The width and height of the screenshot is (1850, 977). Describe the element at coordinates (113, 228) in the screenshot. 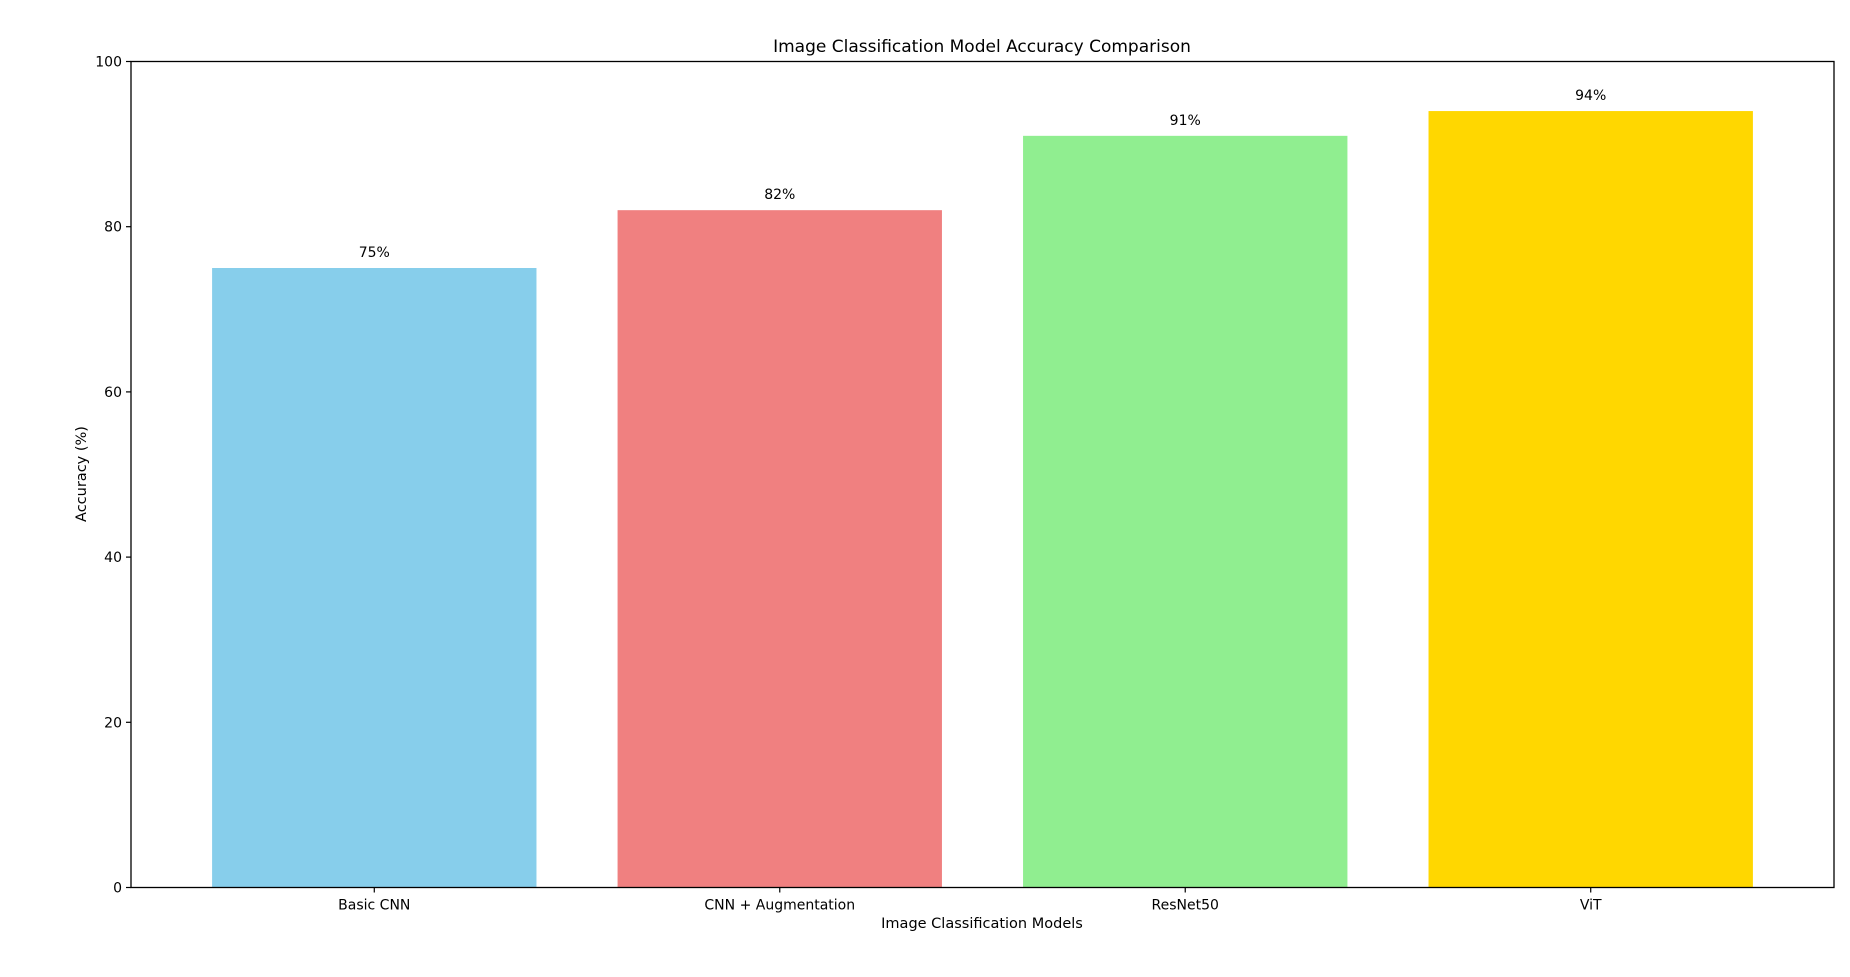

I see `y-tick-label: 80` at that location.